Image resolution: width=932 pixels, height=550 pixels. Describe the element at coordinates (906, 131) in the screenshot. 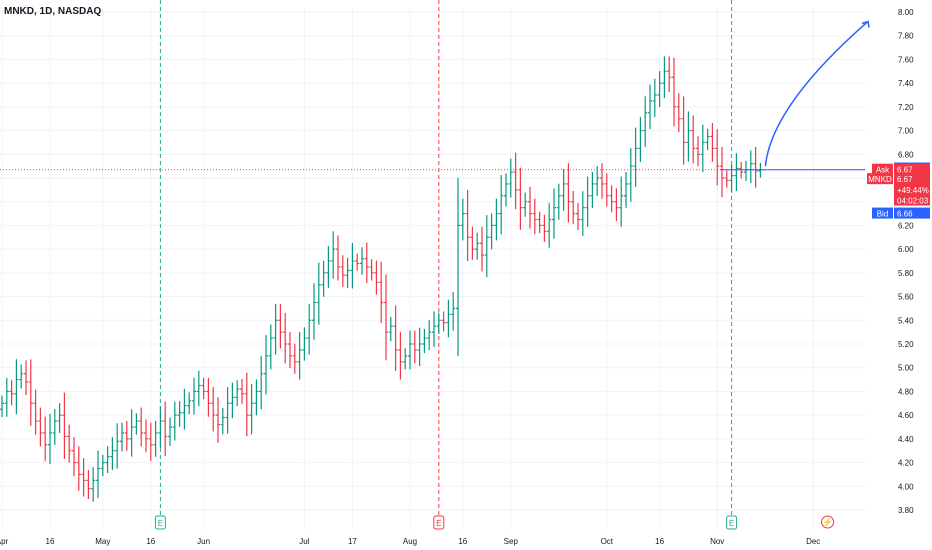

I see `price-tick-label: 7.00` at that location.